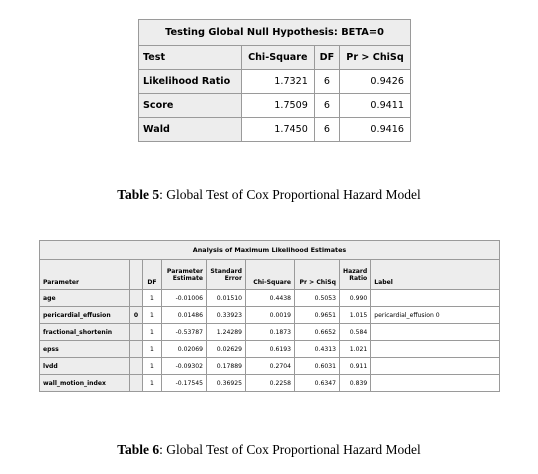  Describe the element at coordinates (226, 298) in the screenshot. I see `row-standard-error: 0.01510` at that location.